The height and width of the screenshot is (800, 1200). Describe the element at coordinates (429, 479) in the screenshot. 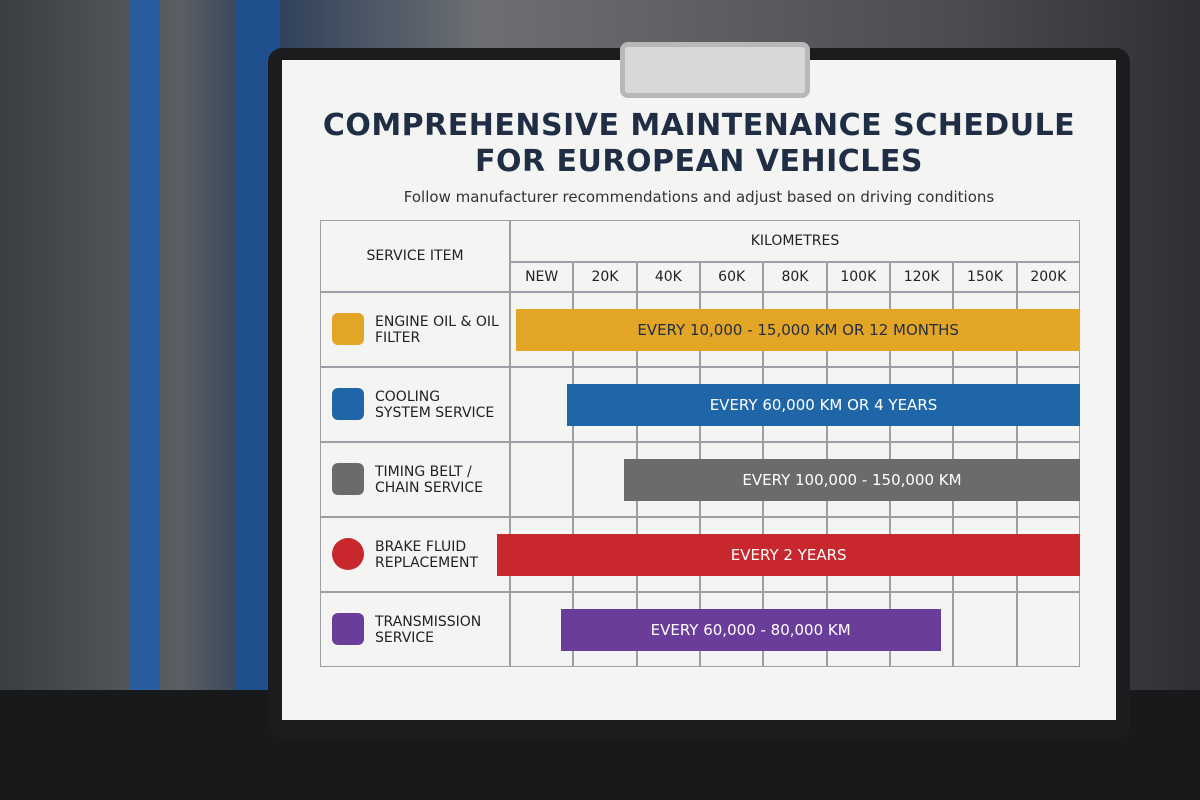

I see `service-item: TIMING BELT / CHAIN SERVICE` at that location.